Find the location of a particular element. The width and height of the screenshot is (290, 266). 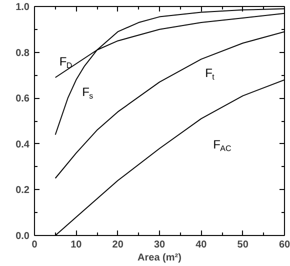

x-tick-label: 30 is located at coordinates (160, 245).